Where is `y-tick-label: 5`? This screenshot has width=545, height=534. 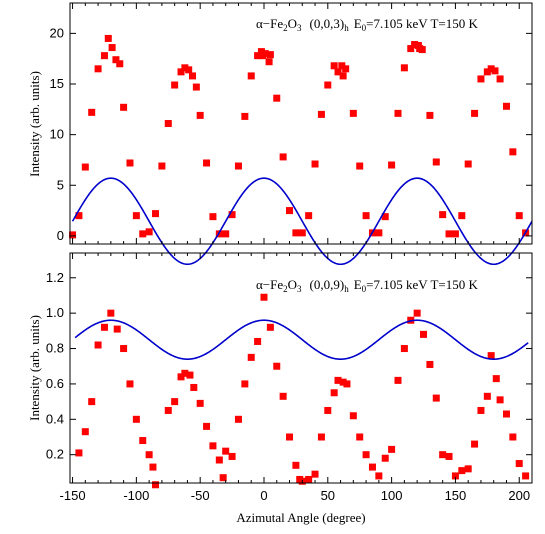 y-tick-label: 5 is located at coordinates (60, 184).